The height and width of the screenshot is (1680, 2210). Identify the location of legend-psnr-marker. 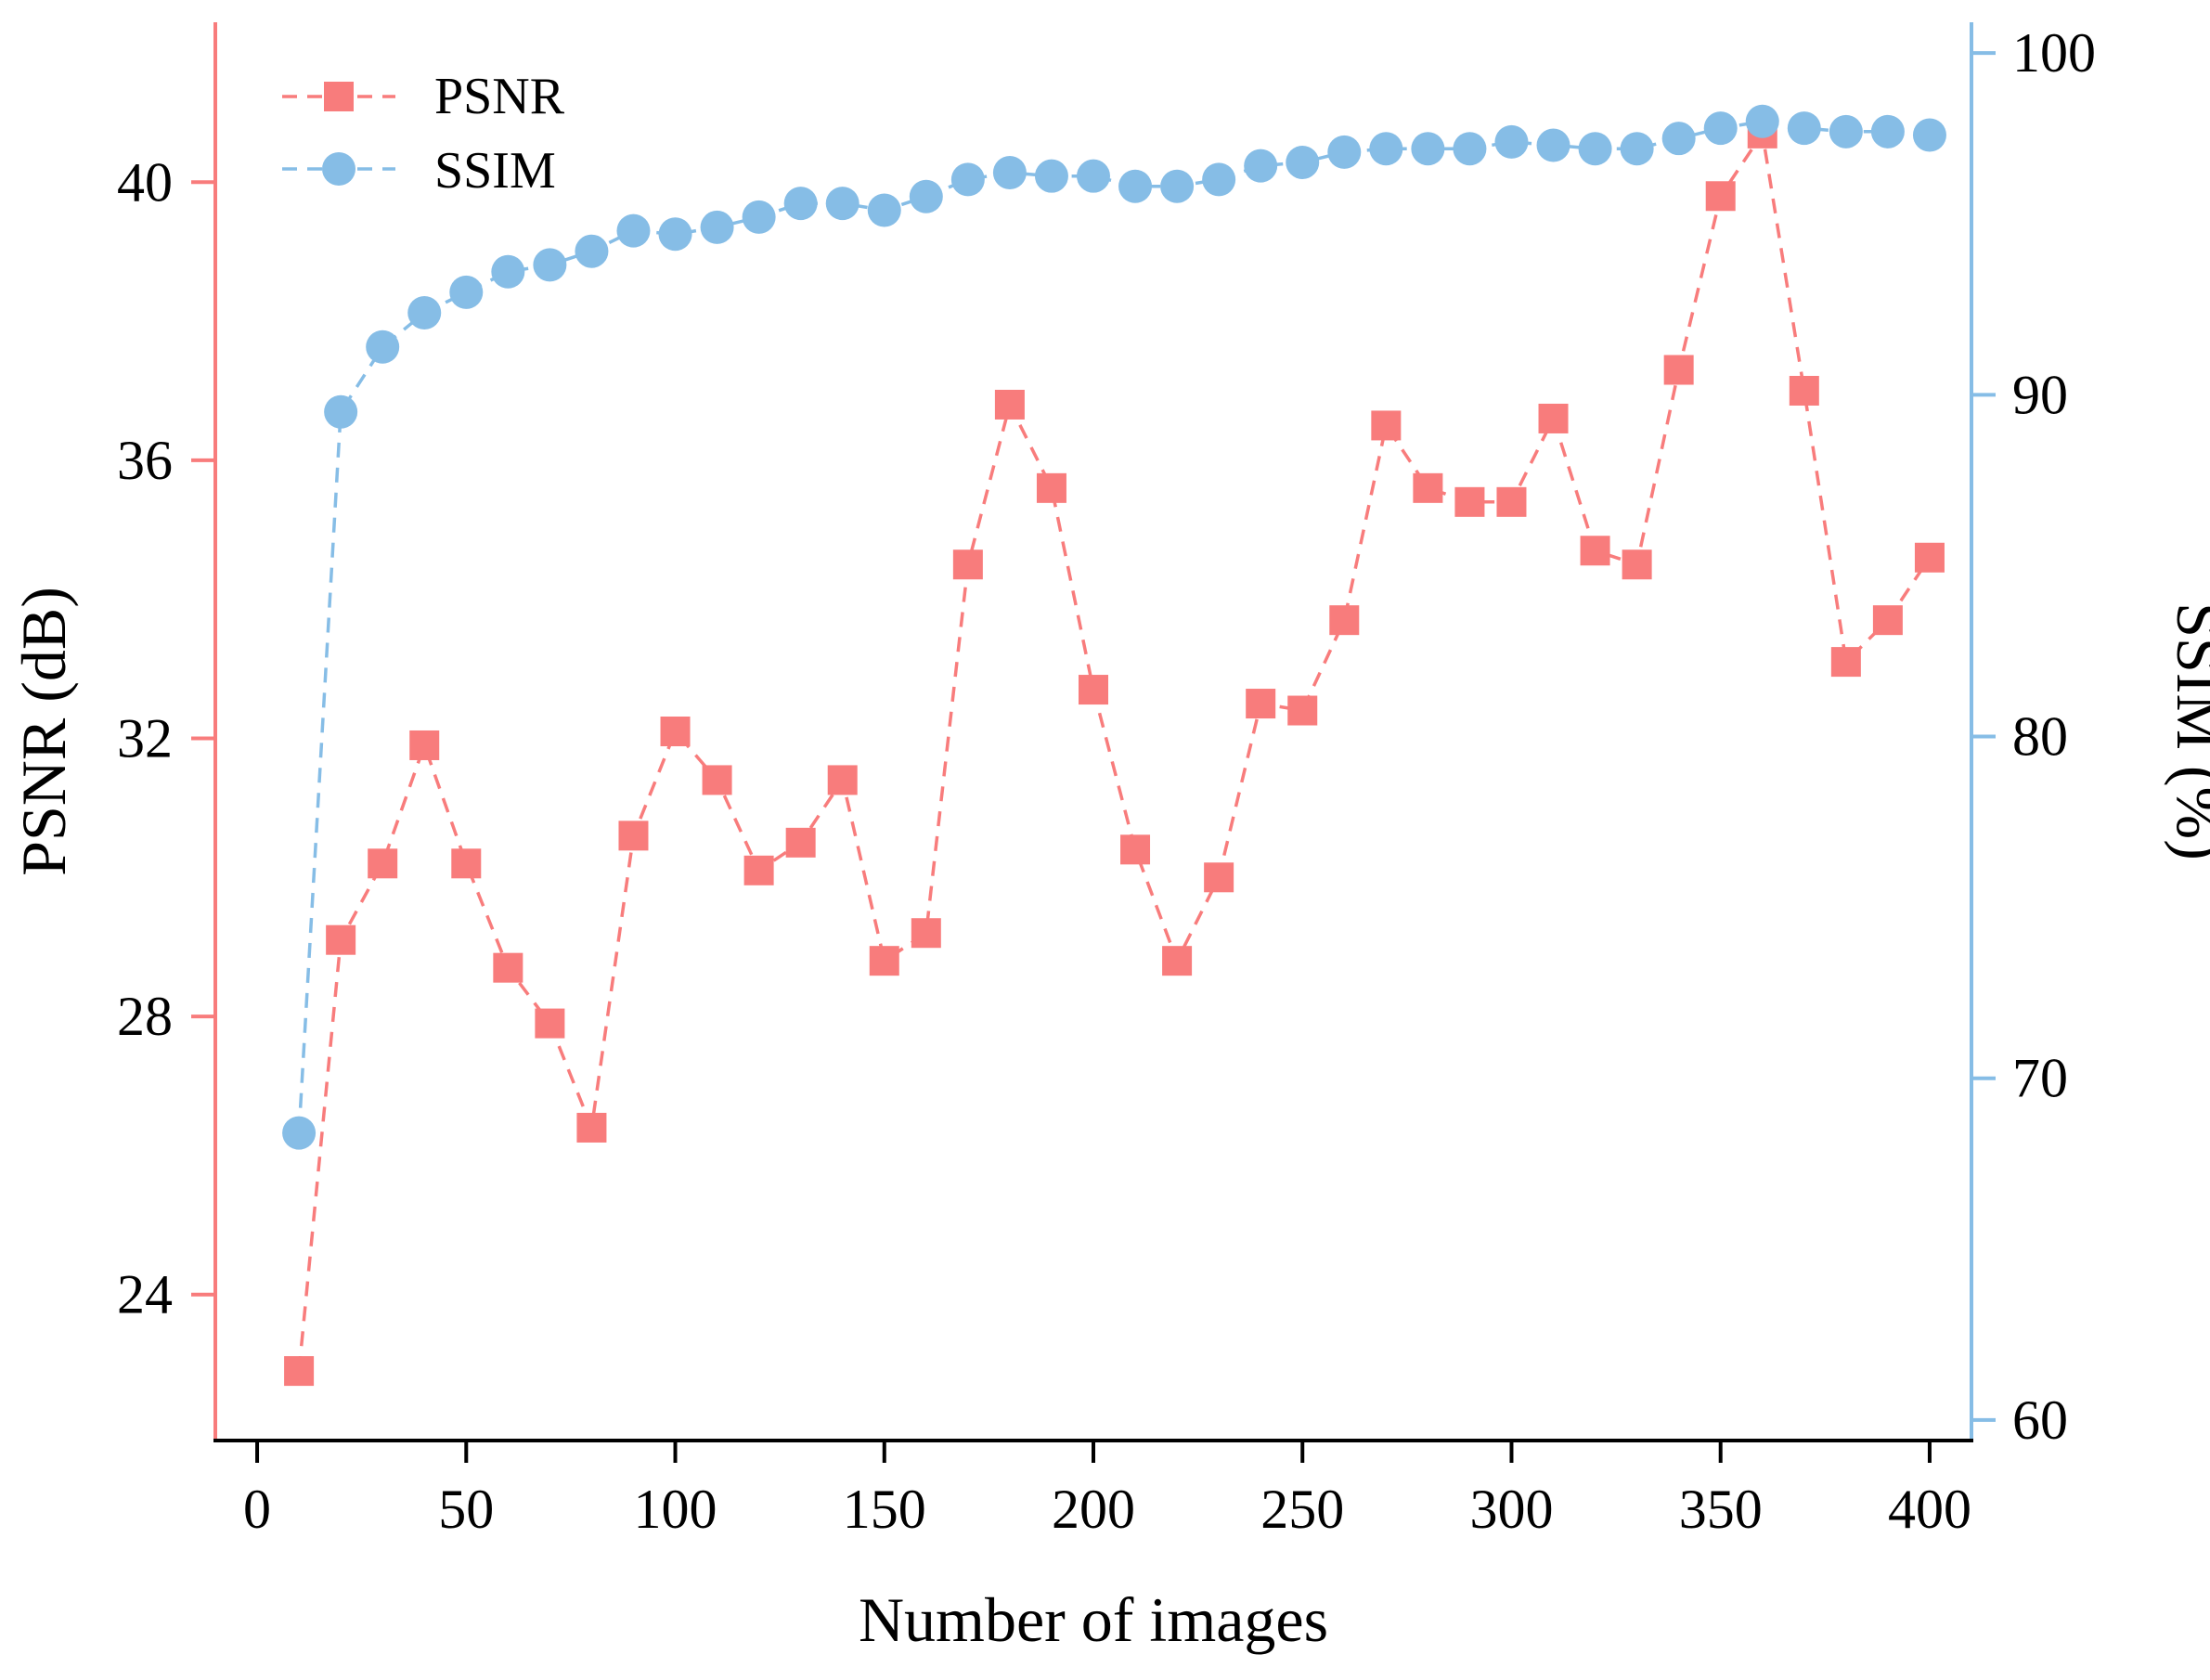
(339, 96).